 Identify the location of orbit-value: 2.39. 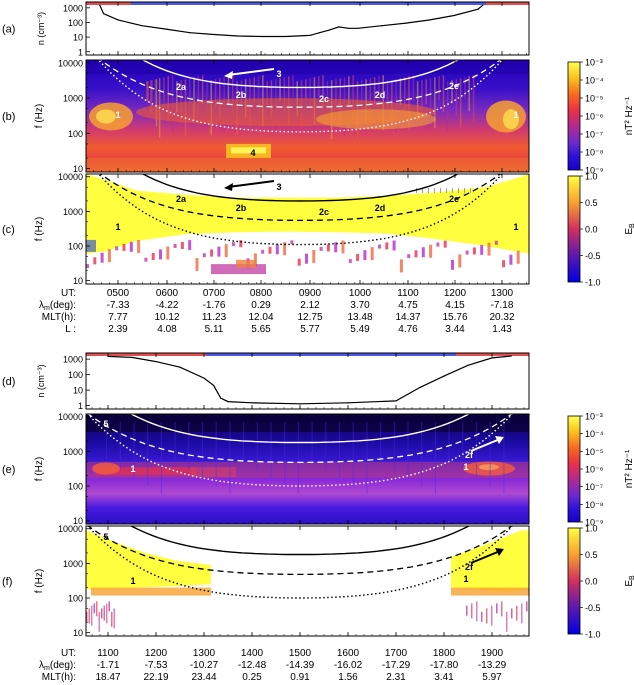
(118, 329).